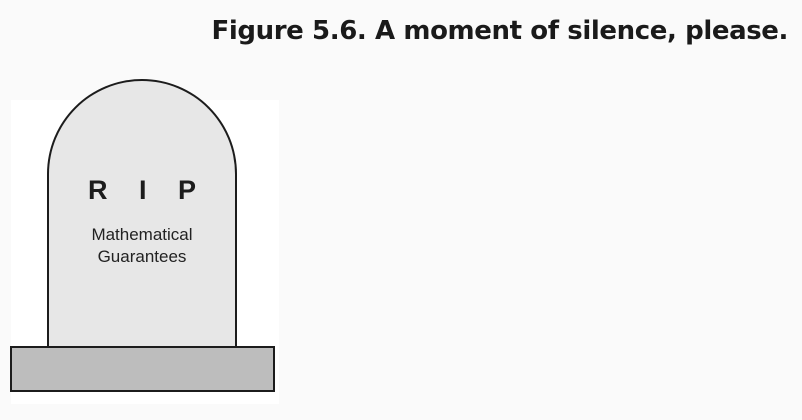  I want to click on tombstone-title: R I P, so click(147, 190).